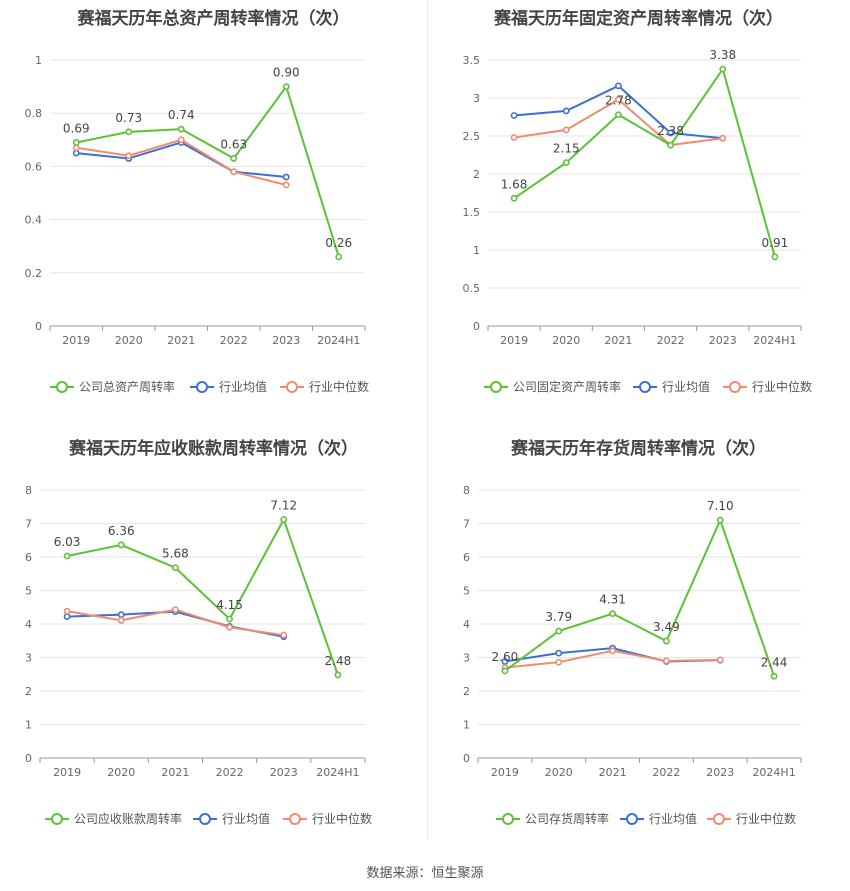 The width and height of the screenshot is (850, 891). I want to click on data-label: 3.79, so click(558, 617).